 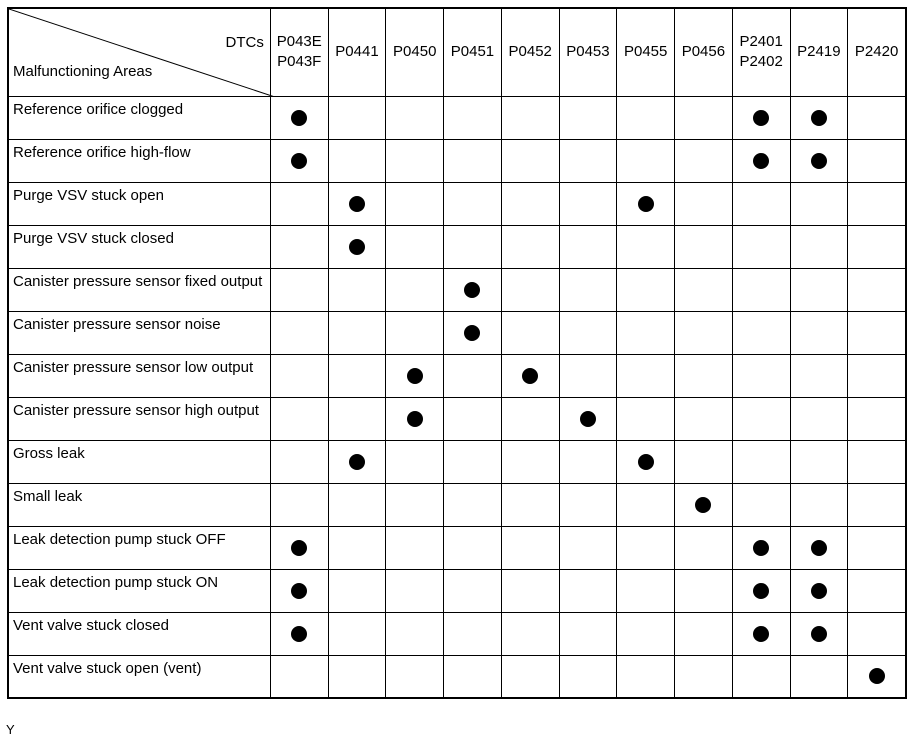 I want to click on dtc-code: P2419, so click(x=819, y=52).